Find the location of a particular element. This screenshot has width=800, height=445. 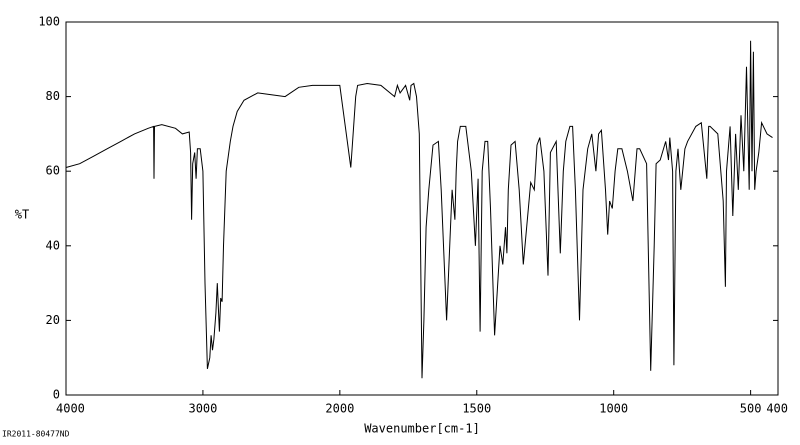

x-tick-label: 1000 is located at coordinates (613, 409).